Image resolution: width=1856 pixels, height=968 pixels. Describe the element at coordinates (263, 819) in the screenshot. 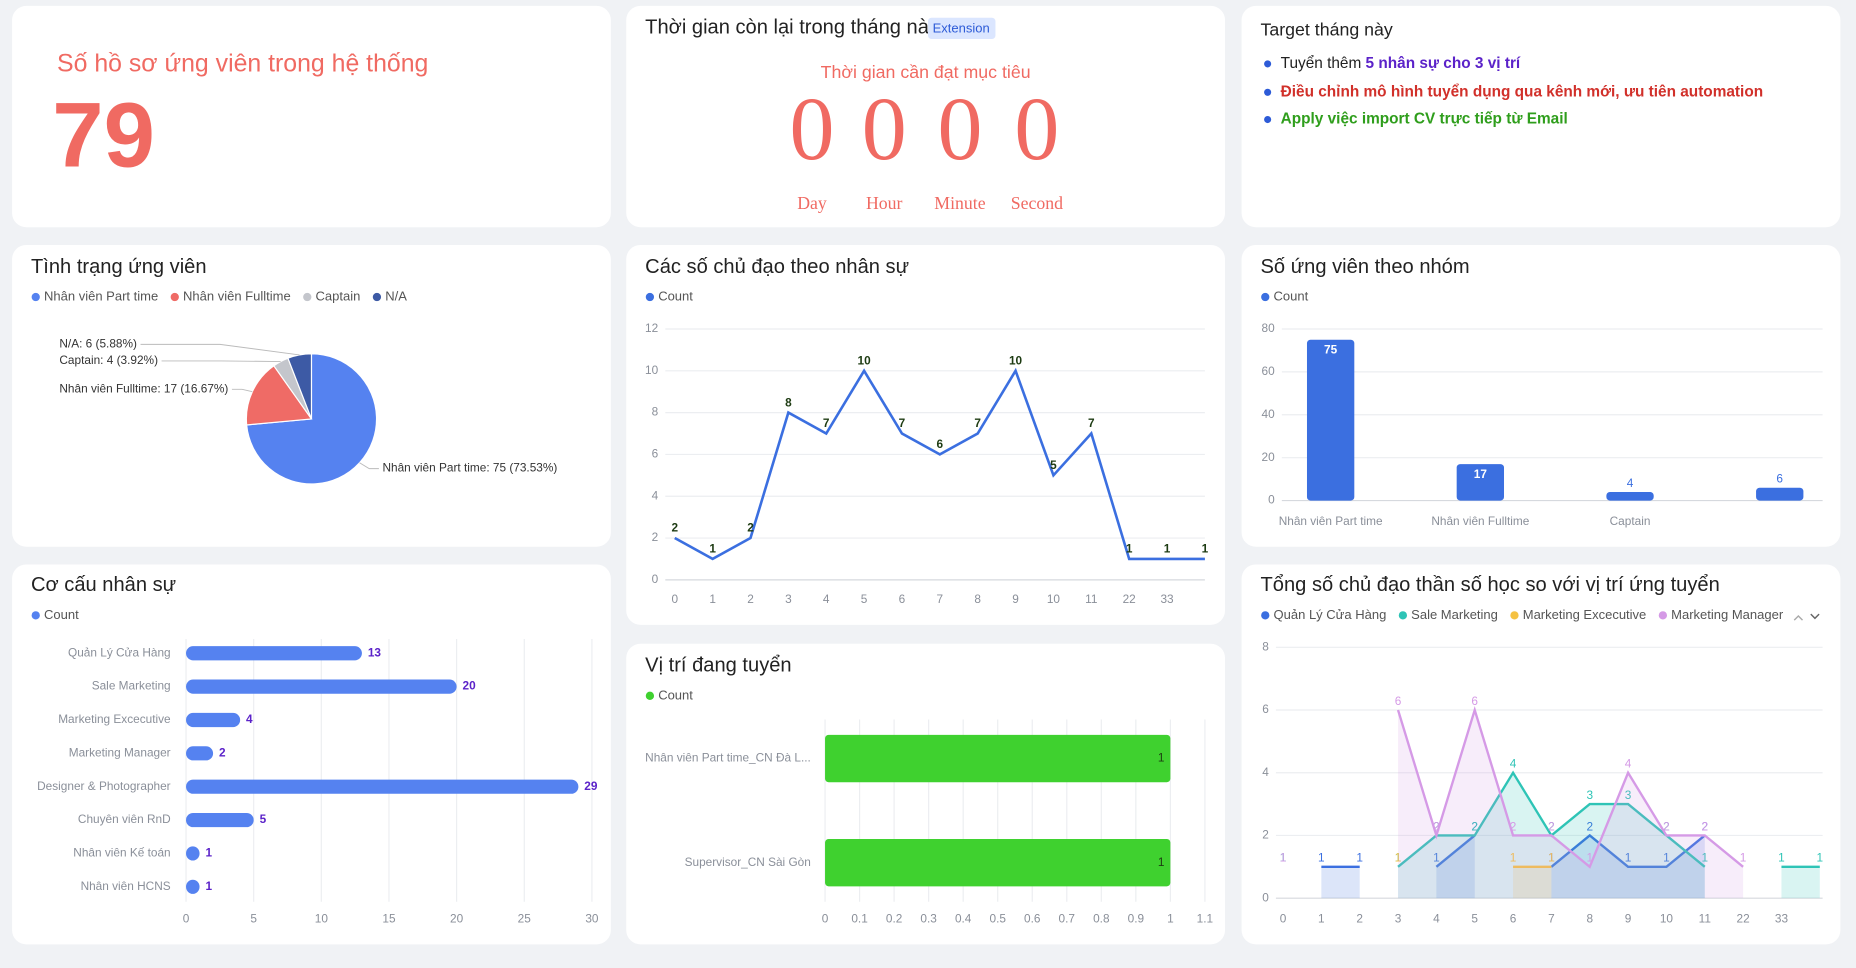

I see `data-label: 5` at that location.